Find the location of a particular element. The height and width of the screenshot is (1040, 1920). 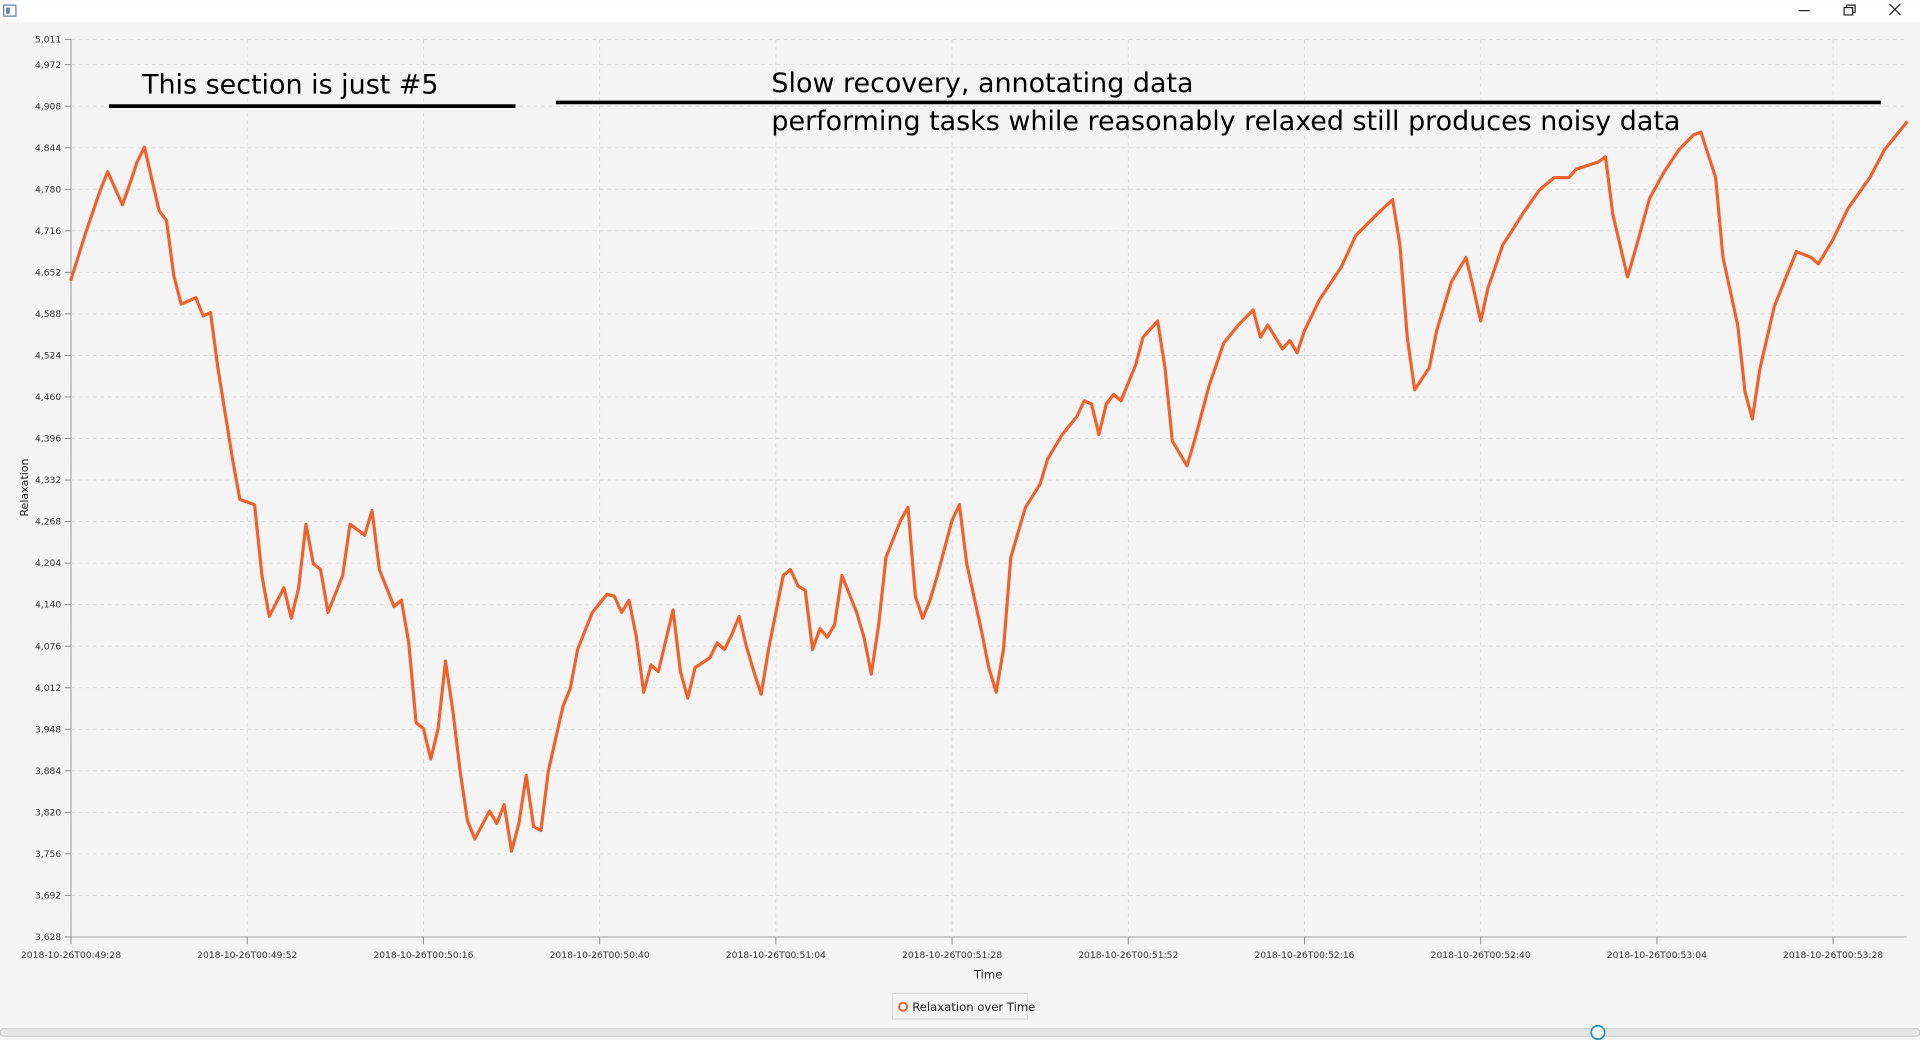

y-tick-label: 4,652 is located at coordinates (48, 272).